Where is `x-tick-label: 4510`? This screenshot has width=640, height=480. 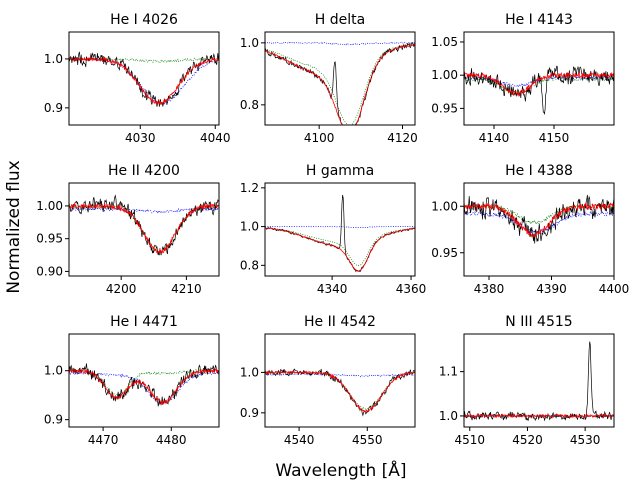
x-tick-label: 4510 is located at coordinates (469, 440).